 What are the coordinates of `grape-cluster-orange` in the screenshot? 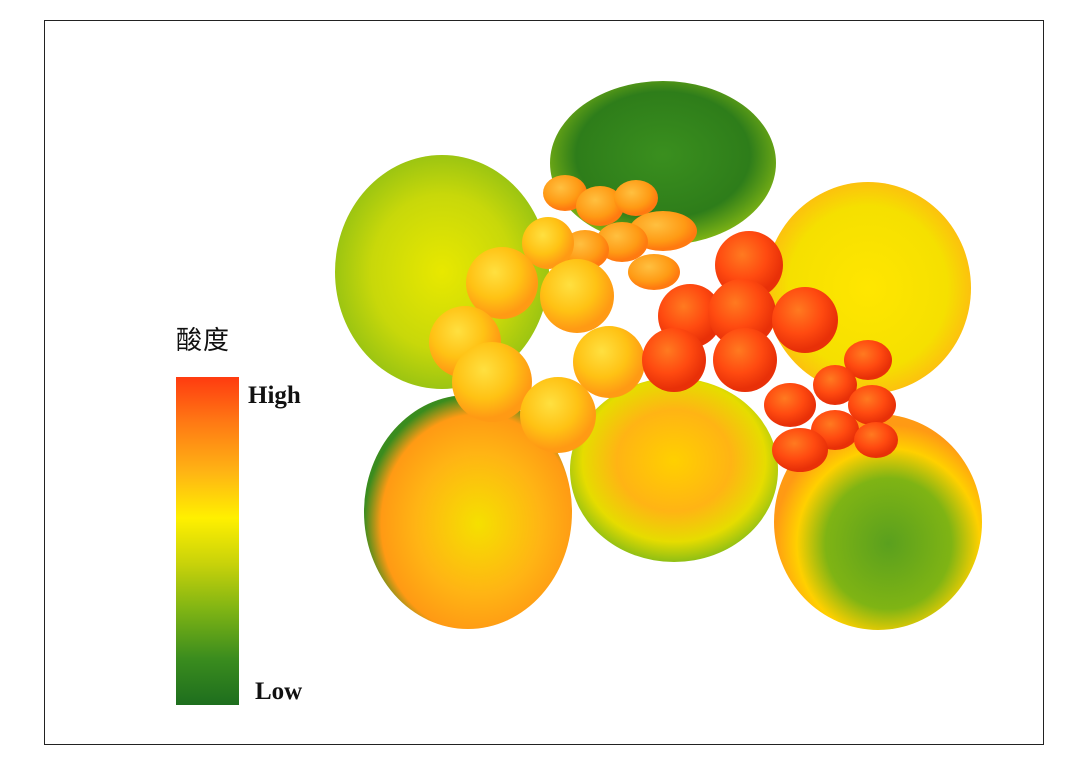 It's located at (620, 232).